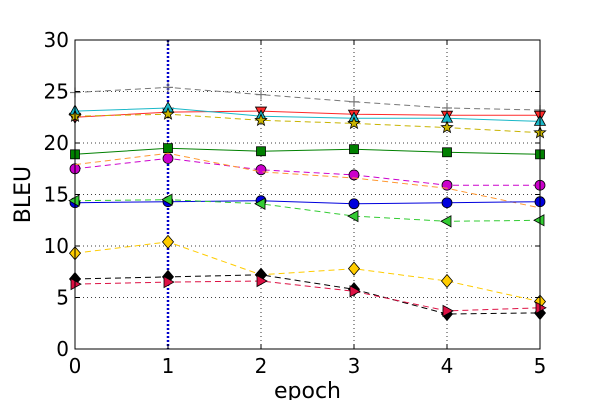 The image size is (600, 400). What do you see at coordinates (56, 246) in the screenshot?
I see `y-tick-label: 10` at bounding box center [56, 246].